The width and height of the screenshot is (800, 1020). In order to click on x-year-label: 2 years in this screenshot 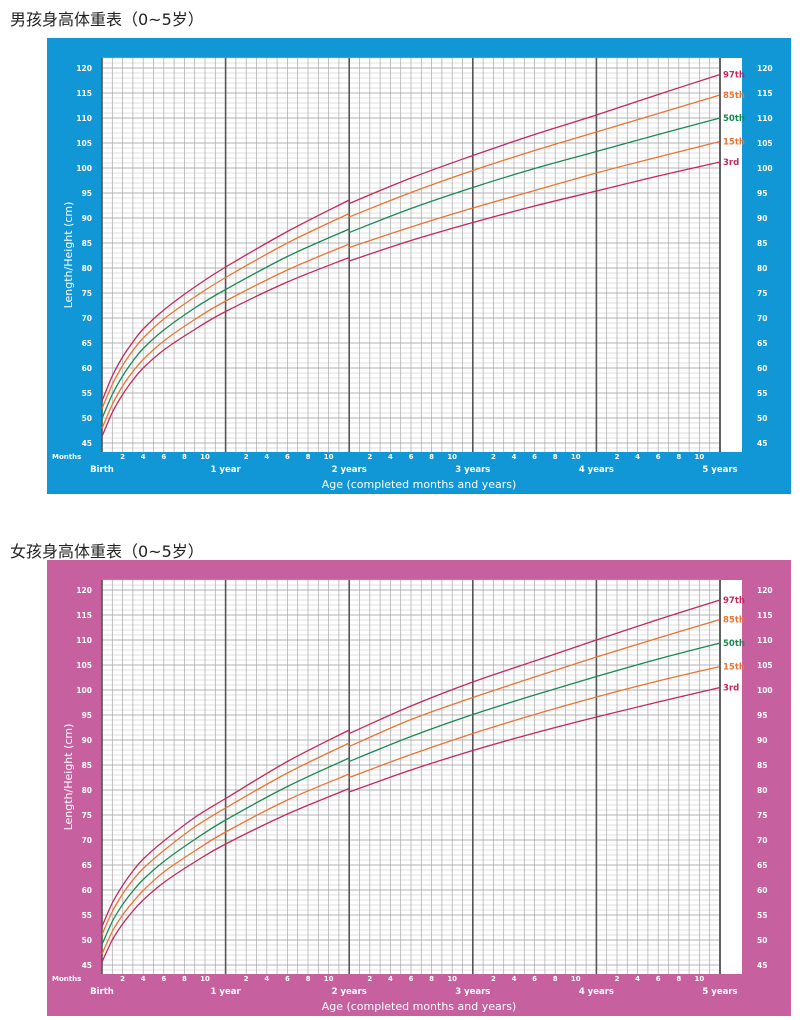, I will do `click(349, 992)`.